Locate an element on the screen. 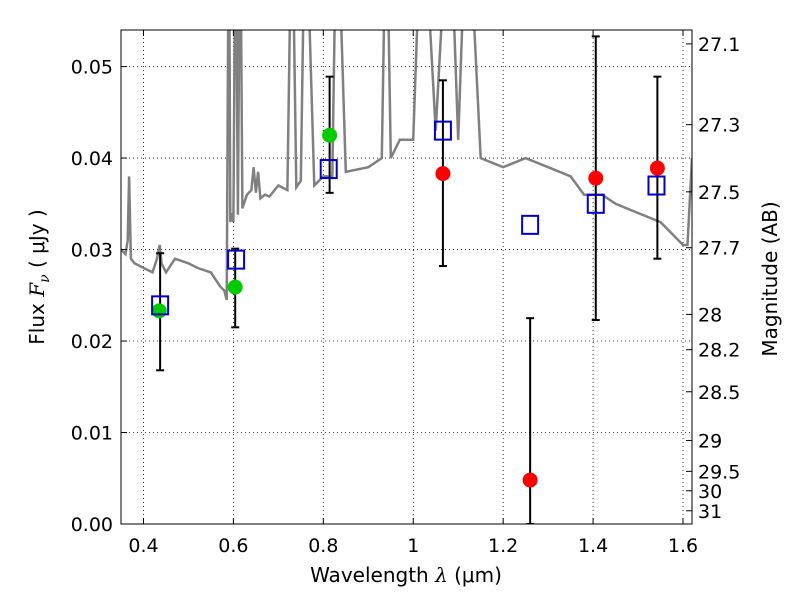 Image resolution: width=800 pixels, height=600 pixels. x-tick-label: 1.2 is located at coordinates (503, 546).